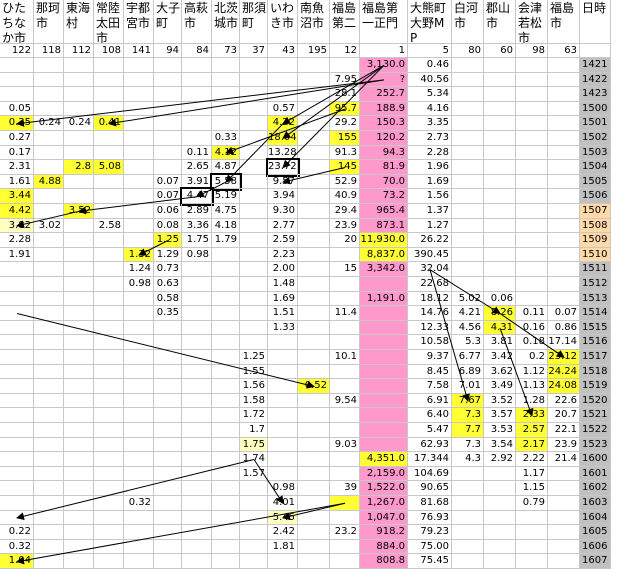 The width and height of the screenshot is (641, 570). What do you see at coordinates (345, 94) in the screenshot?
I see `table-cell: 28.1` at bounding box center [345, 94].